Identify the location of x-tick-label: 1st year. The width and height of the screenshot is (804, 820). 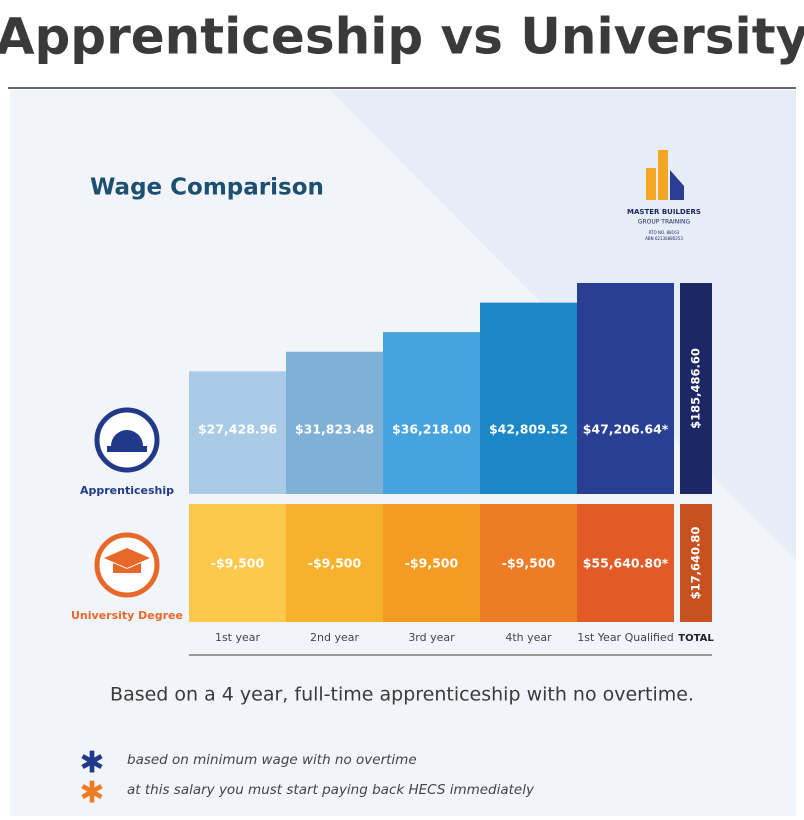
(238, 637).